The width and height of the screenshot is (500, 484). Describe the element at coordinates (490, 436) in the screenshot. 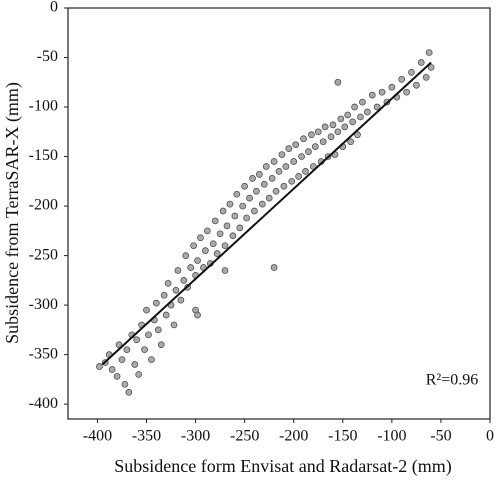

I see `x-tick-label: 0` at that location.